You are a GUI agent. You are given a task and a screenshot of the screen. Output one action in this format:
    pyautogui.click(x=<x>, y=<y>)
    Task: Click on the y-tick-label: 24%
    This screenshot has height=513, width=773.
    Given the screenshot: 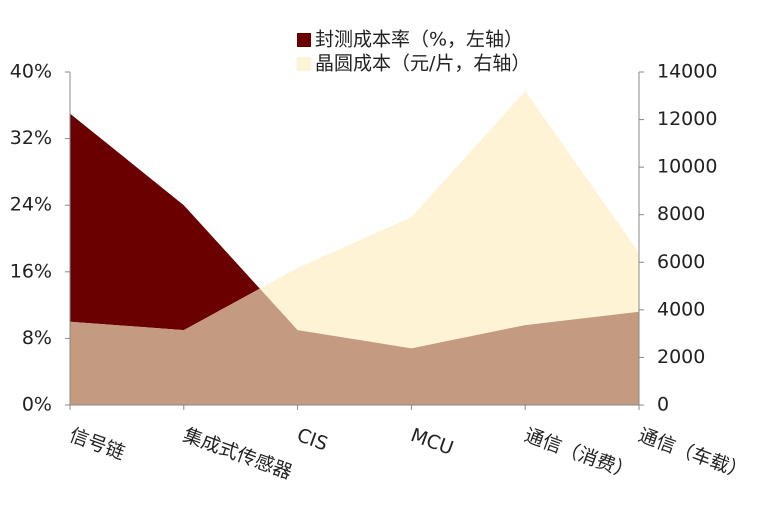 What is the action you would take?
    pyautogui.click(x=31, y=205)
    